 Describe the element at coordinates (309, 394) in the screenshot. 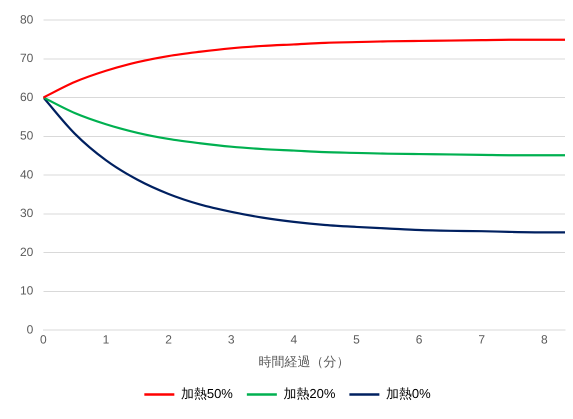

I see `legend-label: 加熱20%` at that location.